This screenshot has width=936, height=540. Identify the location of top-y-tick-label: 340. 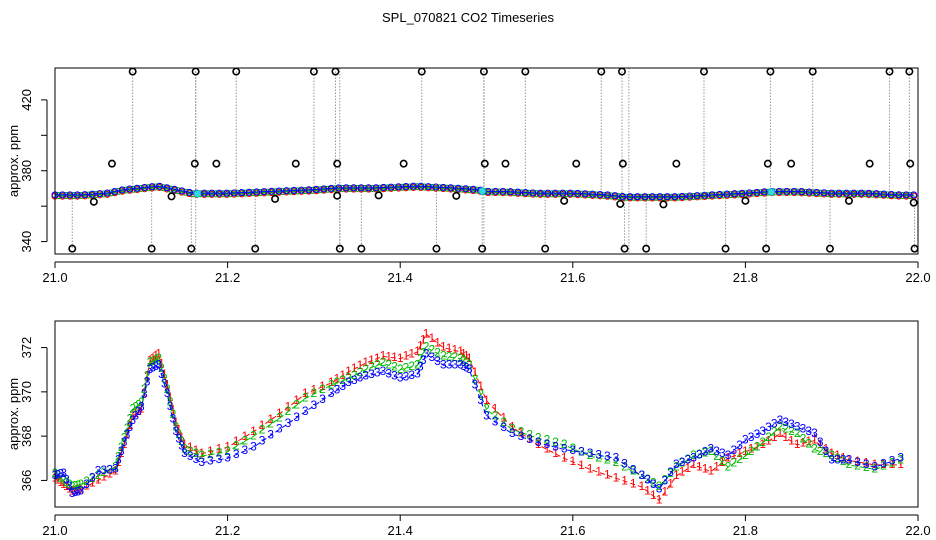
(26, 242).